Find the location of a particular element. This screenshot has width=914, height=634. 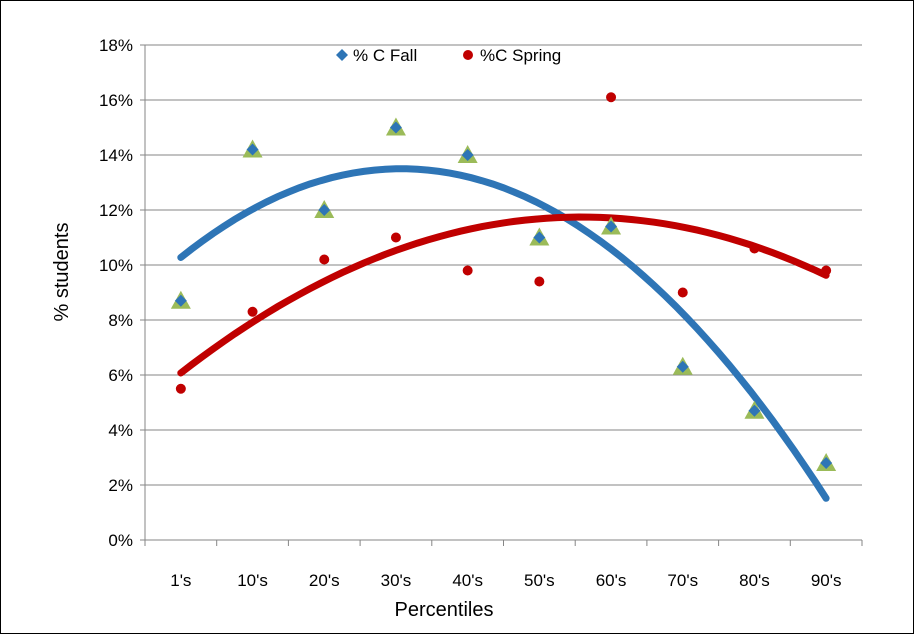

y-tick-label: 2% is located at coordinates (120, 485).